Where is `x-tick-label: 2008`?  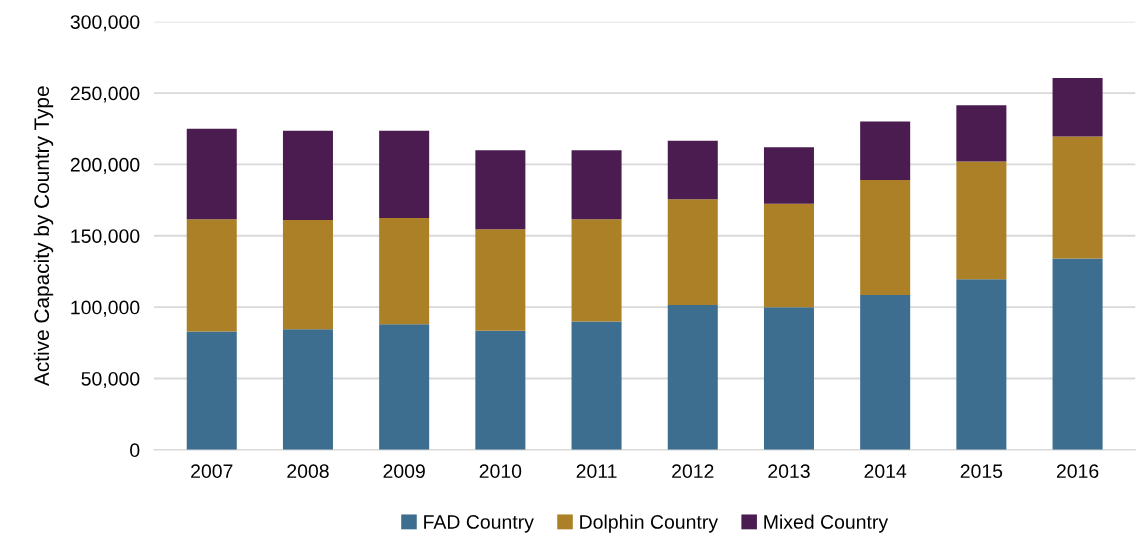
x-tick-label: 2008 is located at coordinates (308, 471).